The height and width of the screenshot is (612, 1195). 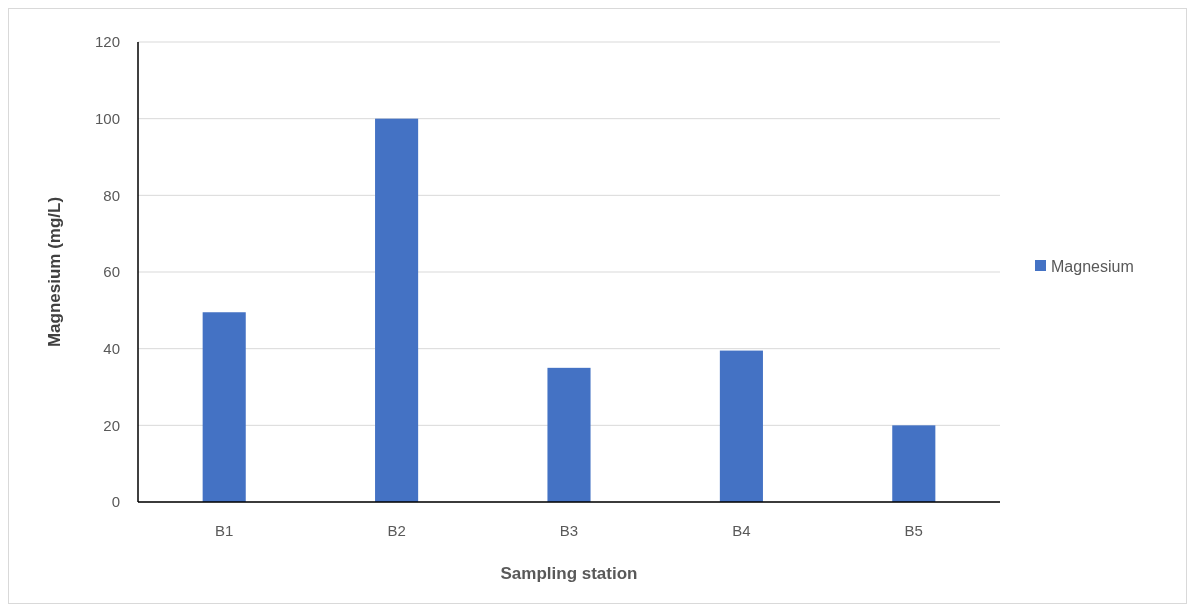 I want to click on x-tick-label: B1, so click(x=224, y=530).